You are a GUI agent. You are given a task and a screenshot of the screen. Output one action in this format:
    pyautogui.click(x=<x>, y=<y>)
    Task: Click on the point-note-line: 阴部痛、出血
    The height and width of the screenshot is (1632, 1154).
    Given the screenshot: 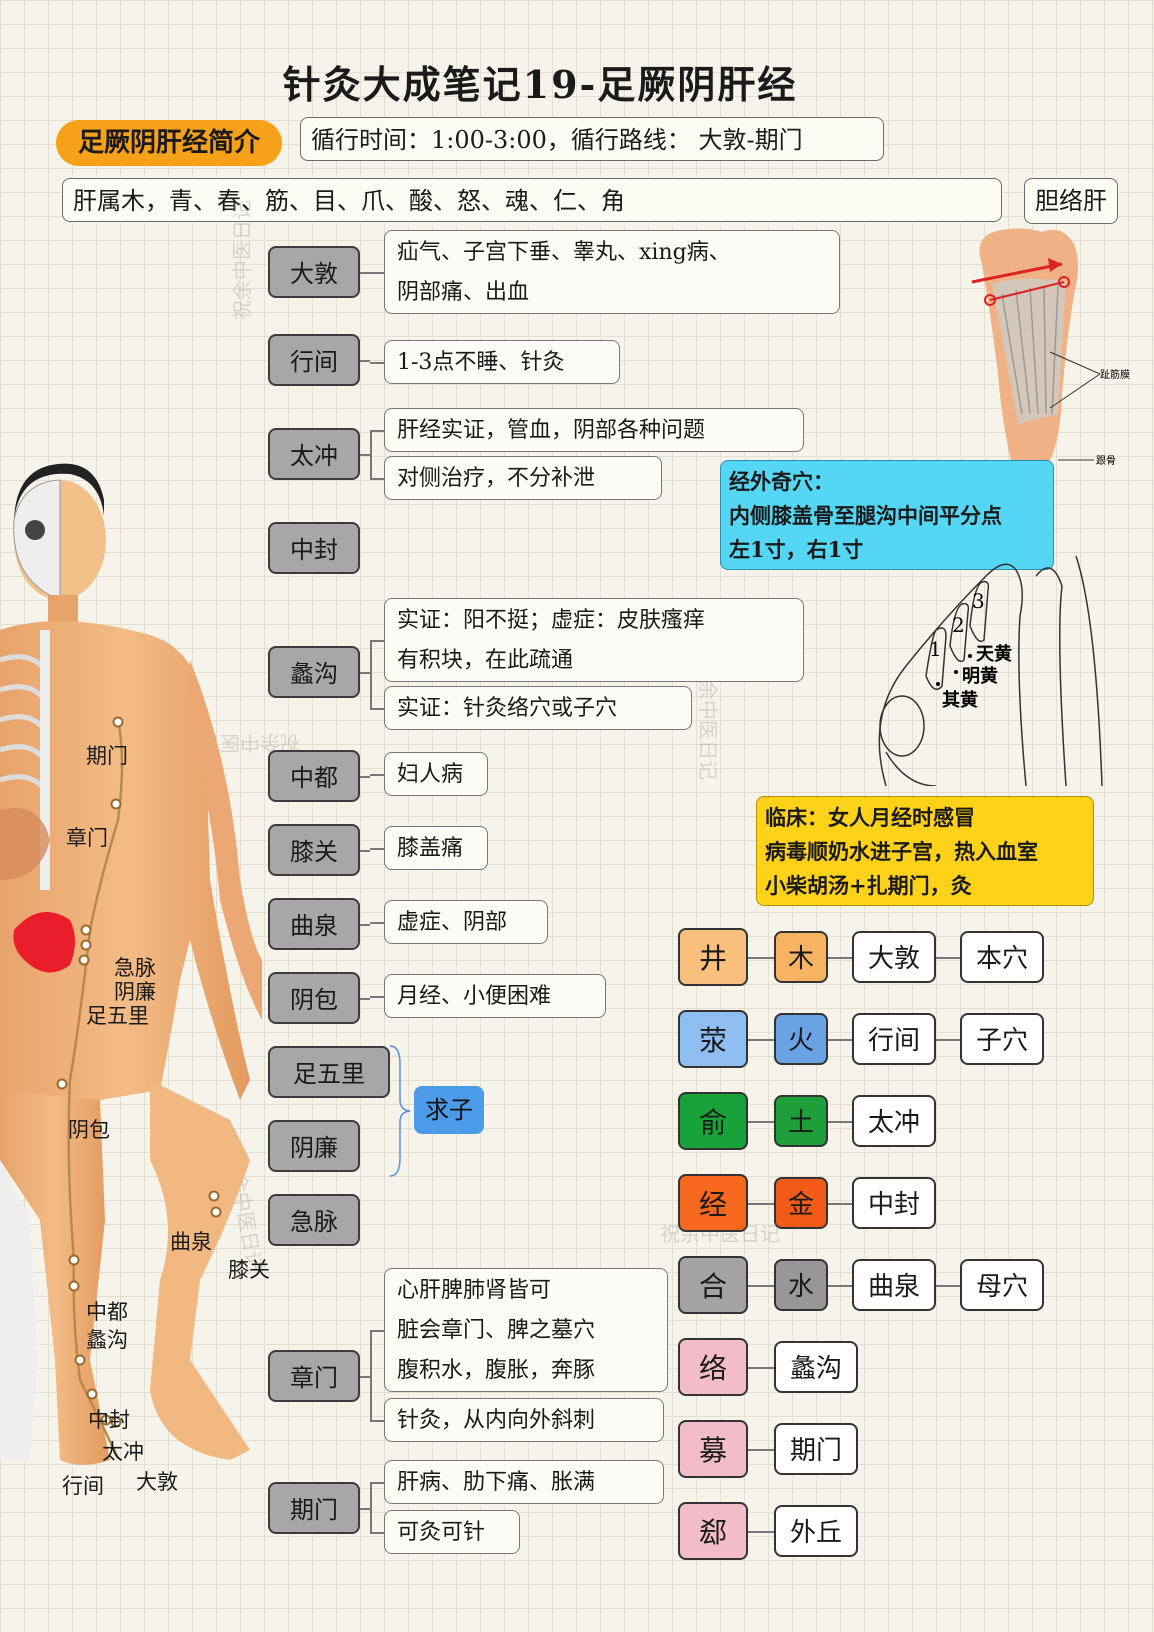 What is the action you would take?
    pyautogui.click(x=463, y=292)
    